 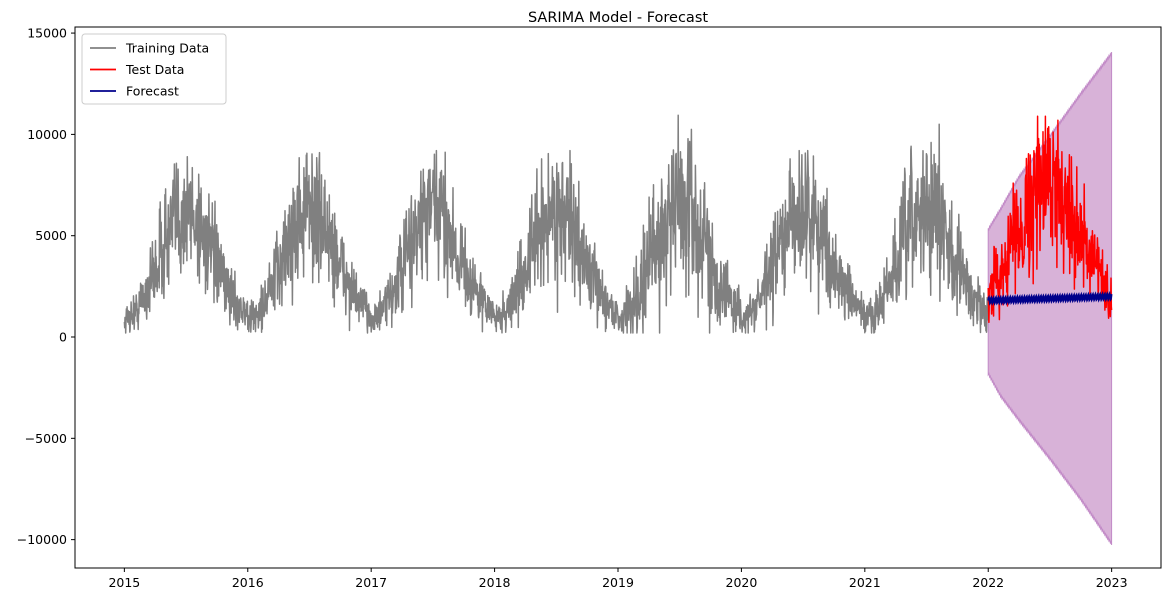 I want to click on x-tick-label: 2020, so click(x=742, y=582).